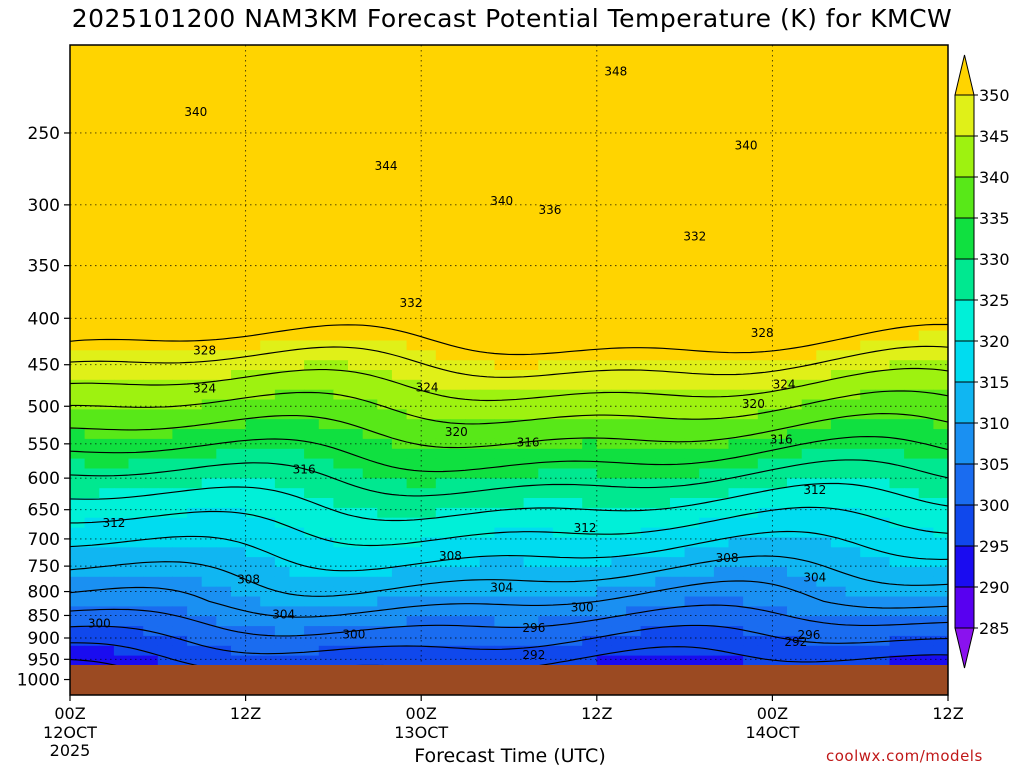  I want to click on y-tick-label: 500, so click(44, 407).